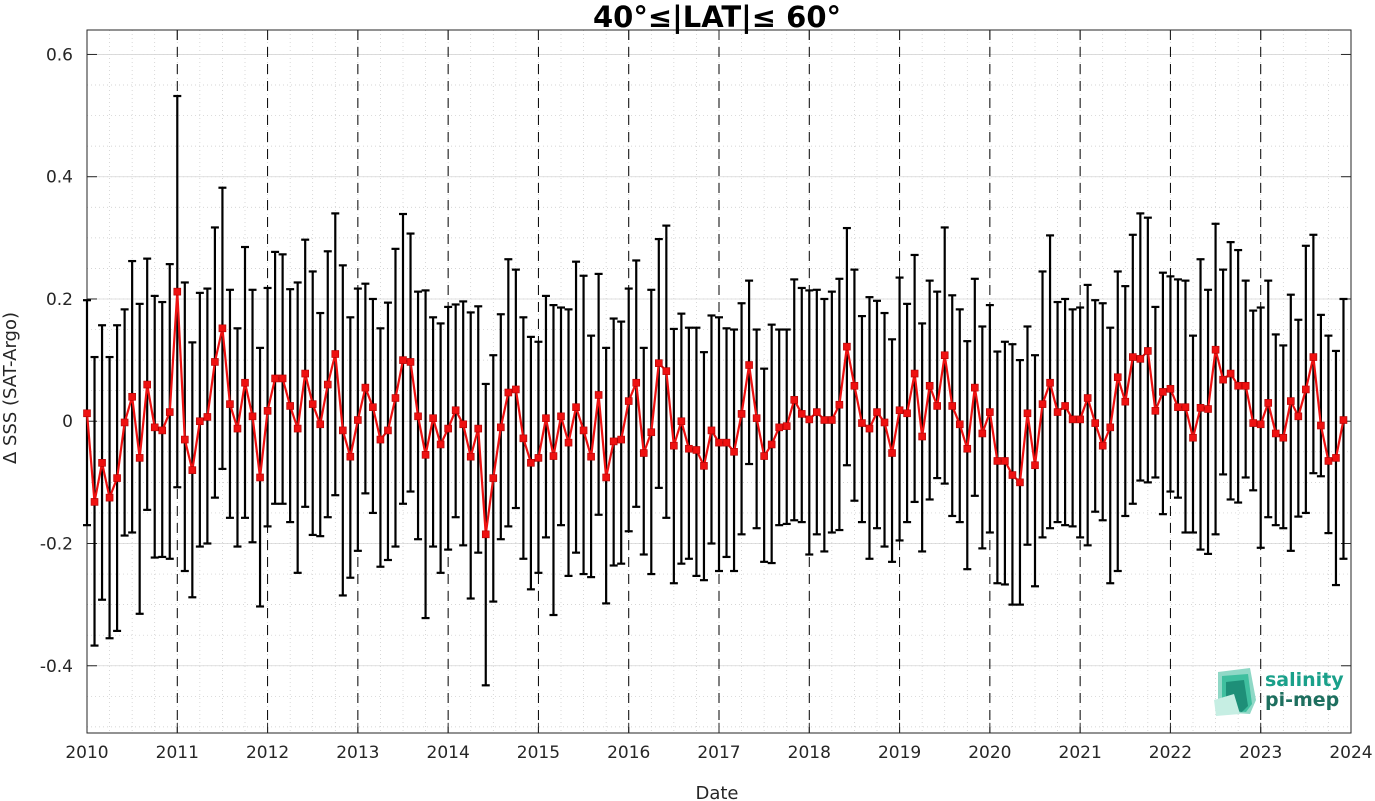 The width and height of the screenshot is (1375, 801). I want to click on x-tick-label: 2017, so click(718, 753).